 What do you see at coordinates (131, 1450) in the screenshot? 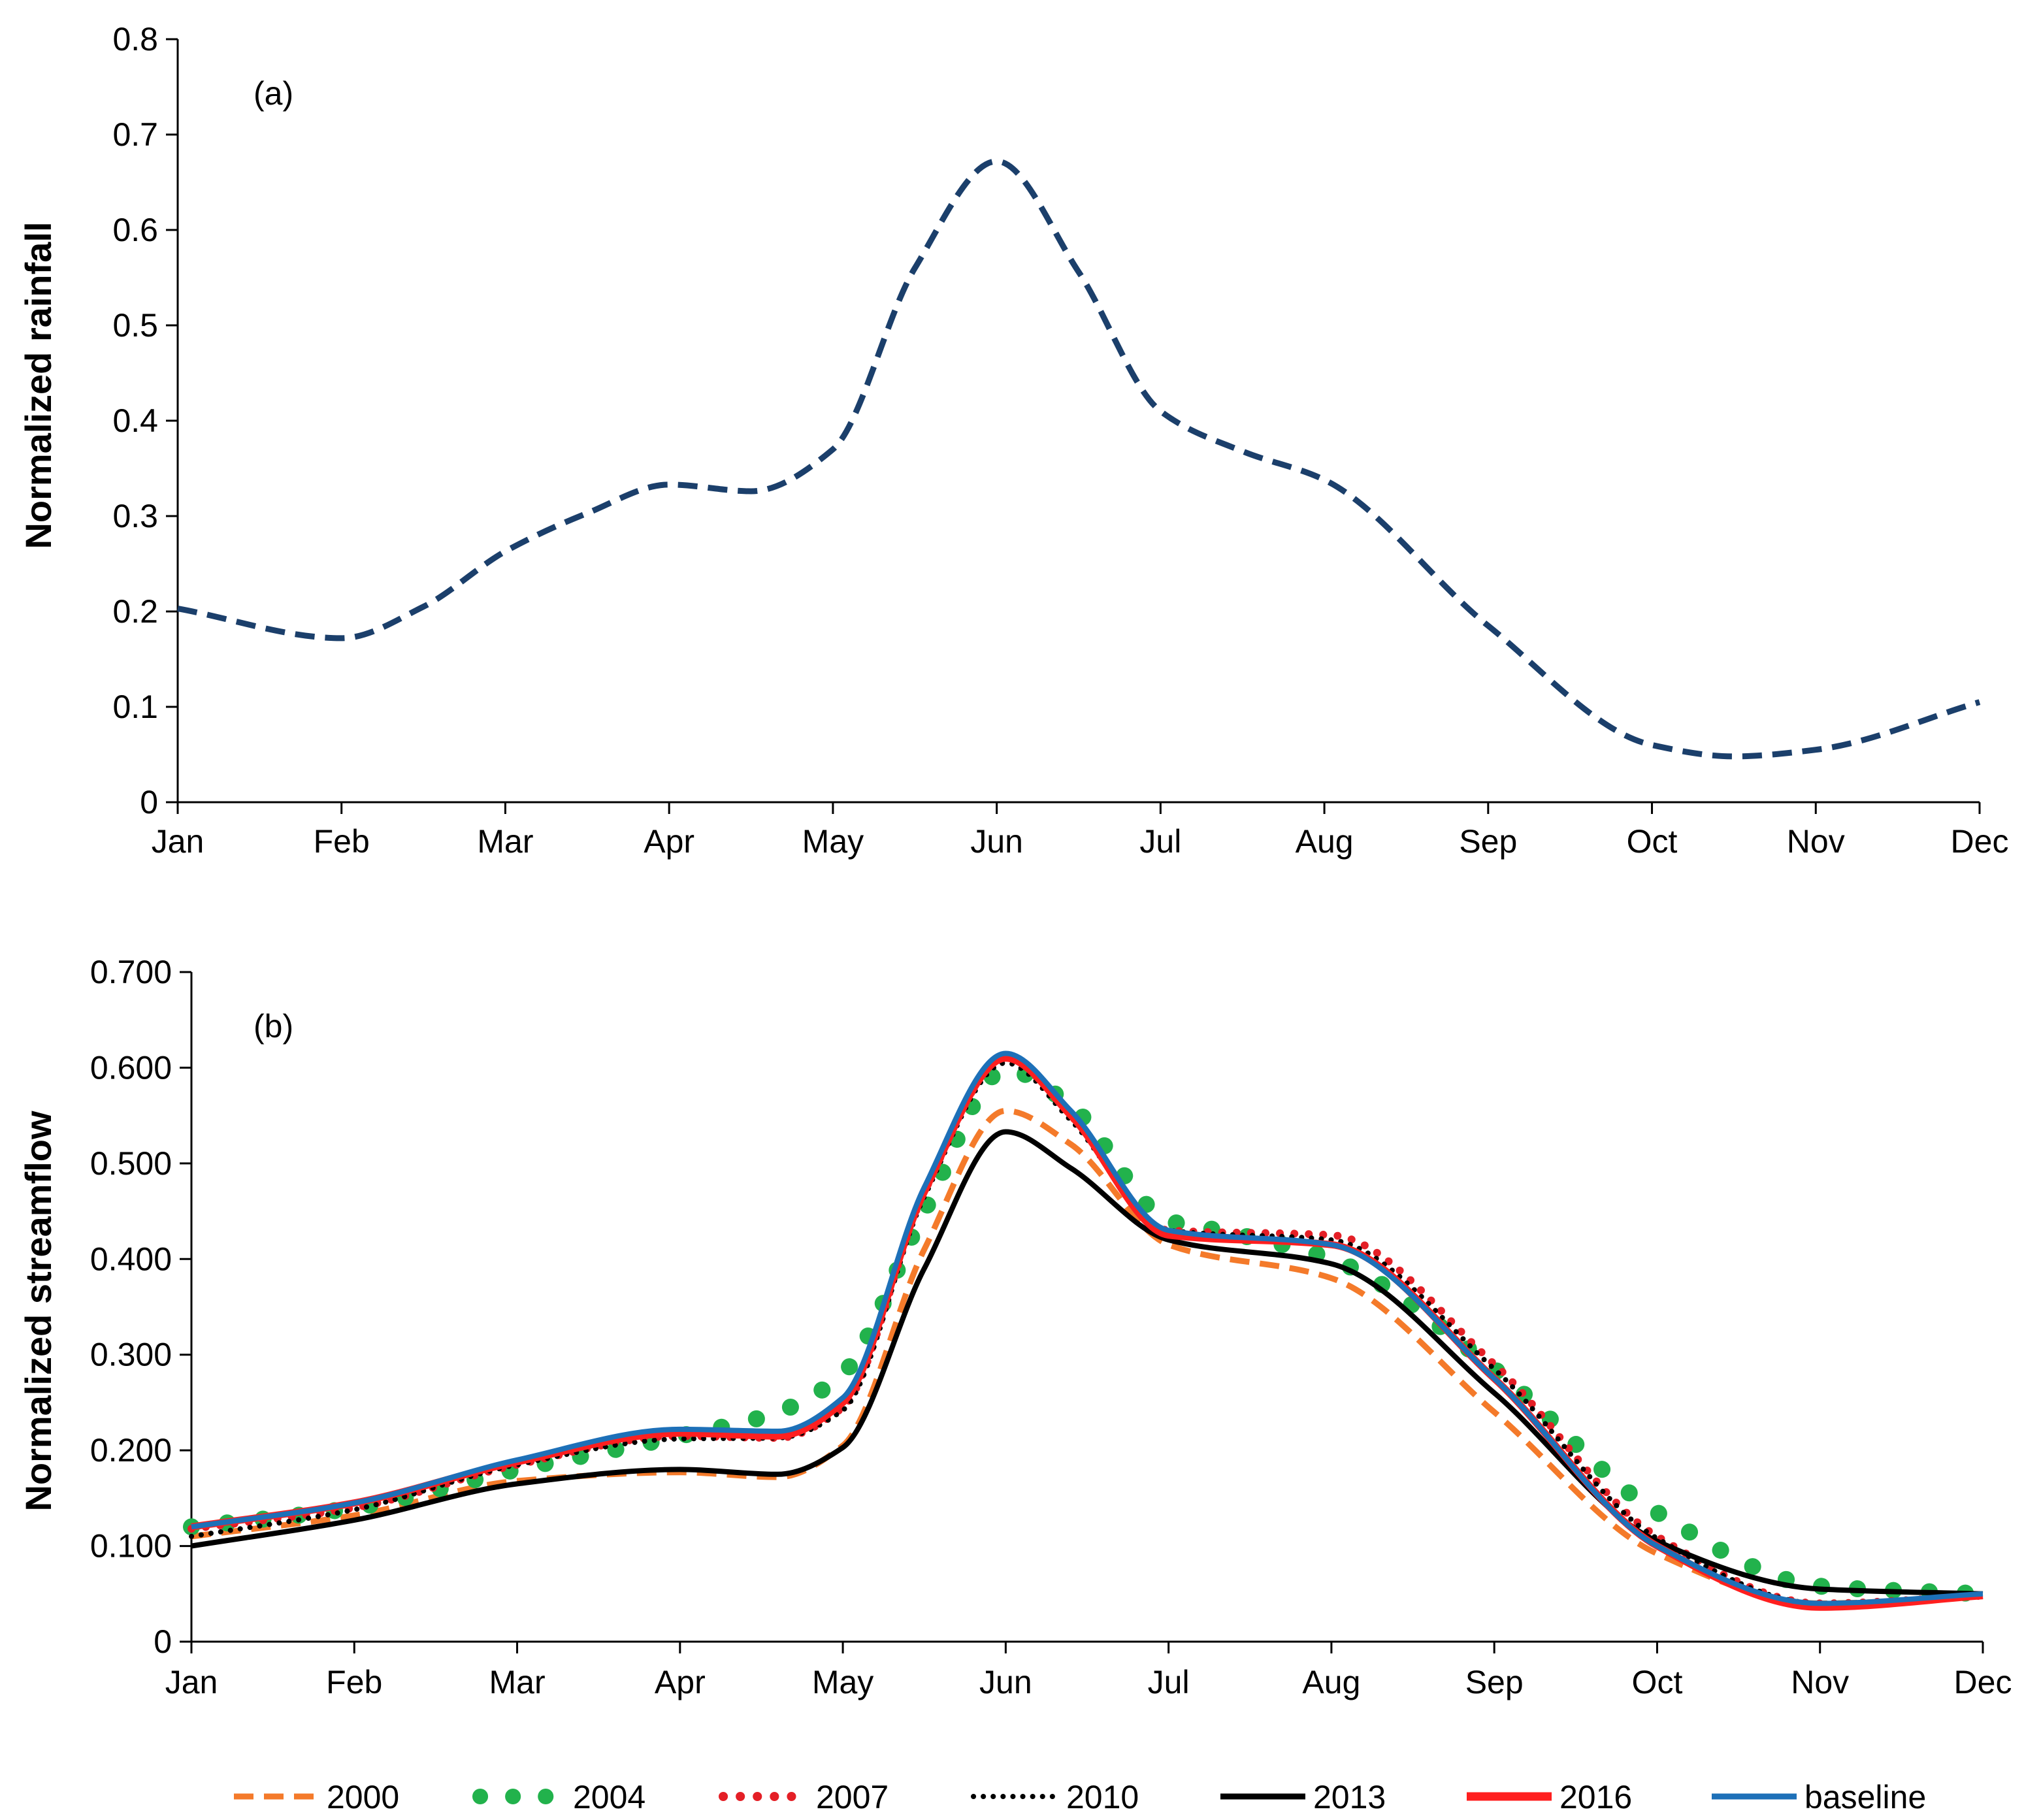
I see `panel-b-y-tick-label: 0.200` at bounding box center [131, 1450].